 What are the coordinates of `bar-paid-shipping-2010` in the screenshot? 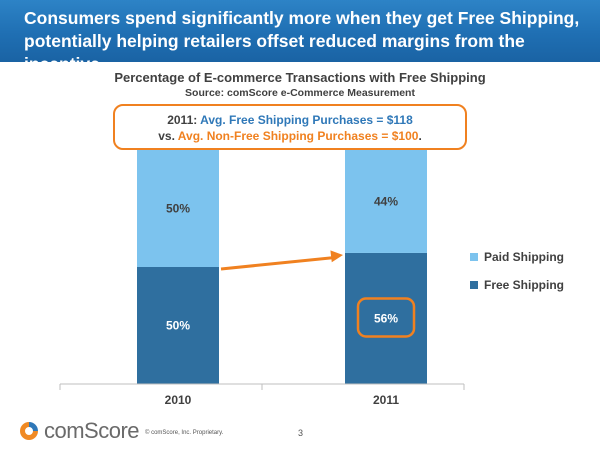 It's located at (178, 208).